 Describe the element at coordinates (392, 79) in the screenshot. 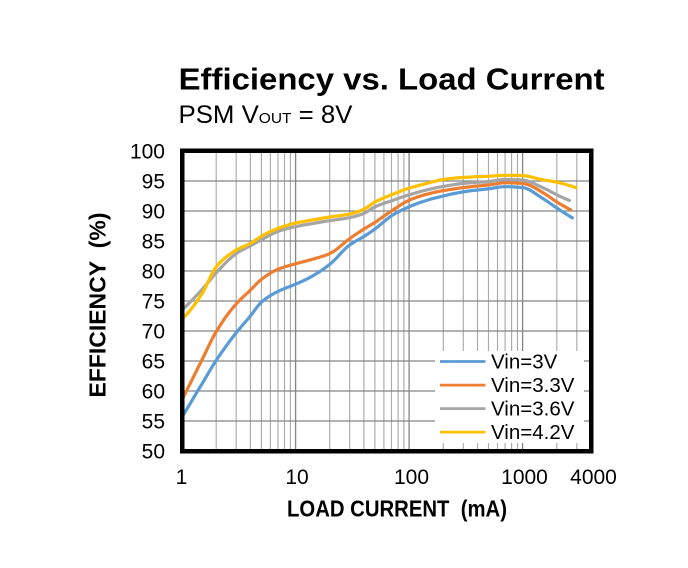

I see `svg-text: Efficiency vs. Load Current` at that location.